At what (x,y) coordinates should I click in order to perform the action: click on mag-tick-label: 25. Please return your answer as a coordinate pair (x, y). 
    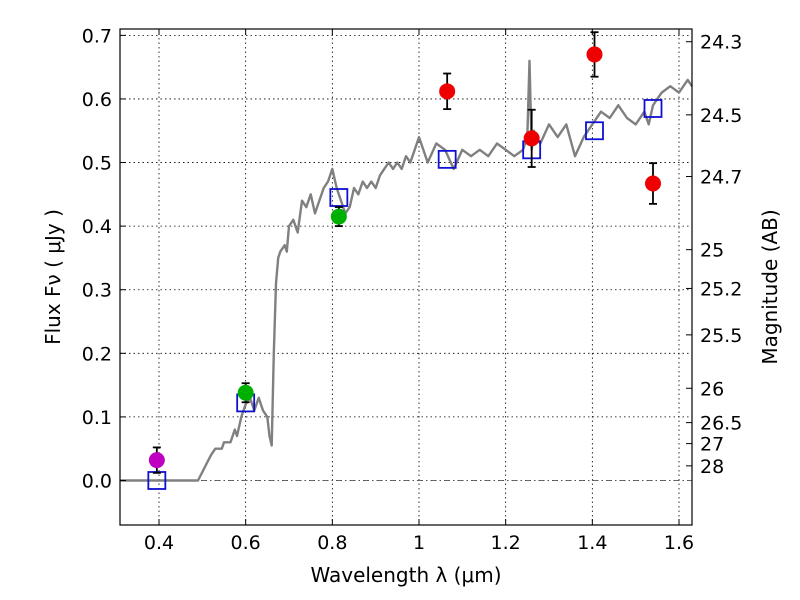
    Looking at the image, I should click on (712, 251).